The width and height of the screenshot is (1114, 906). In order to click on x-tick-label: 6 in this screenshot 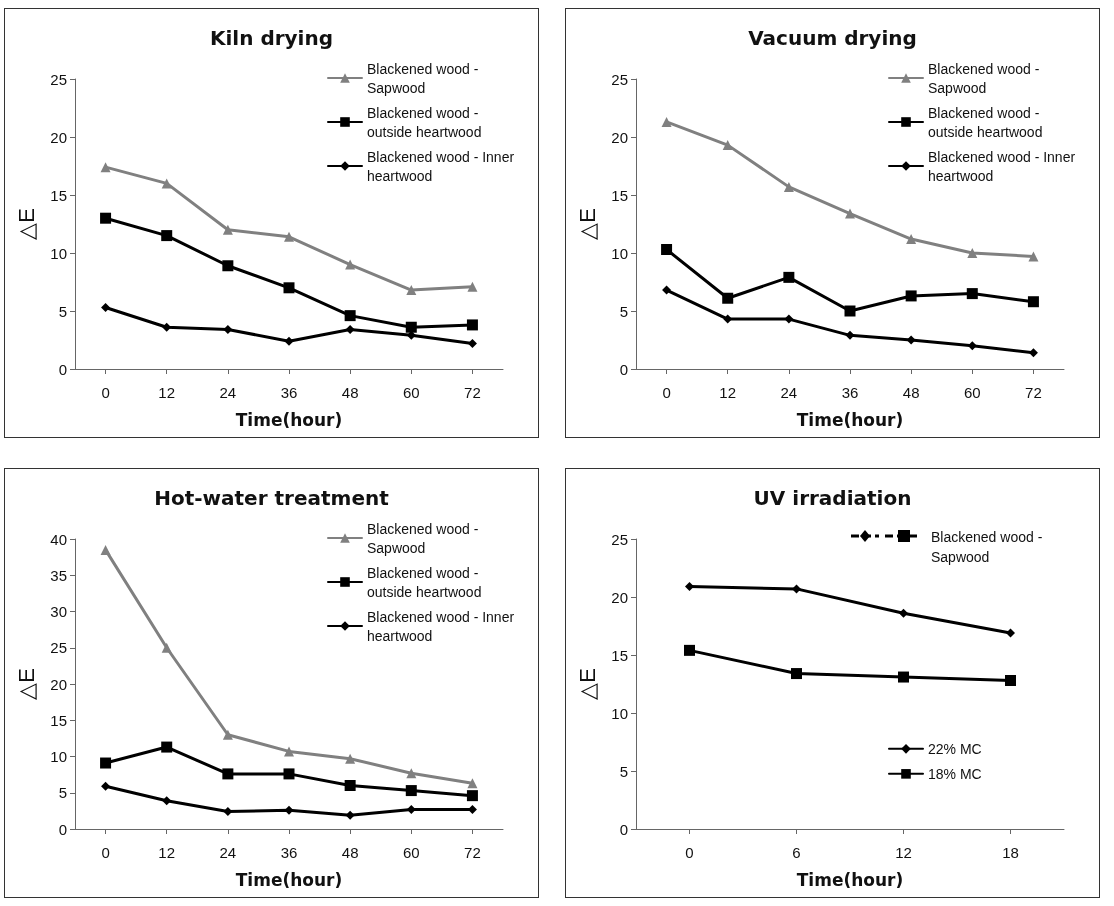, I will do `click(796, 852)`.